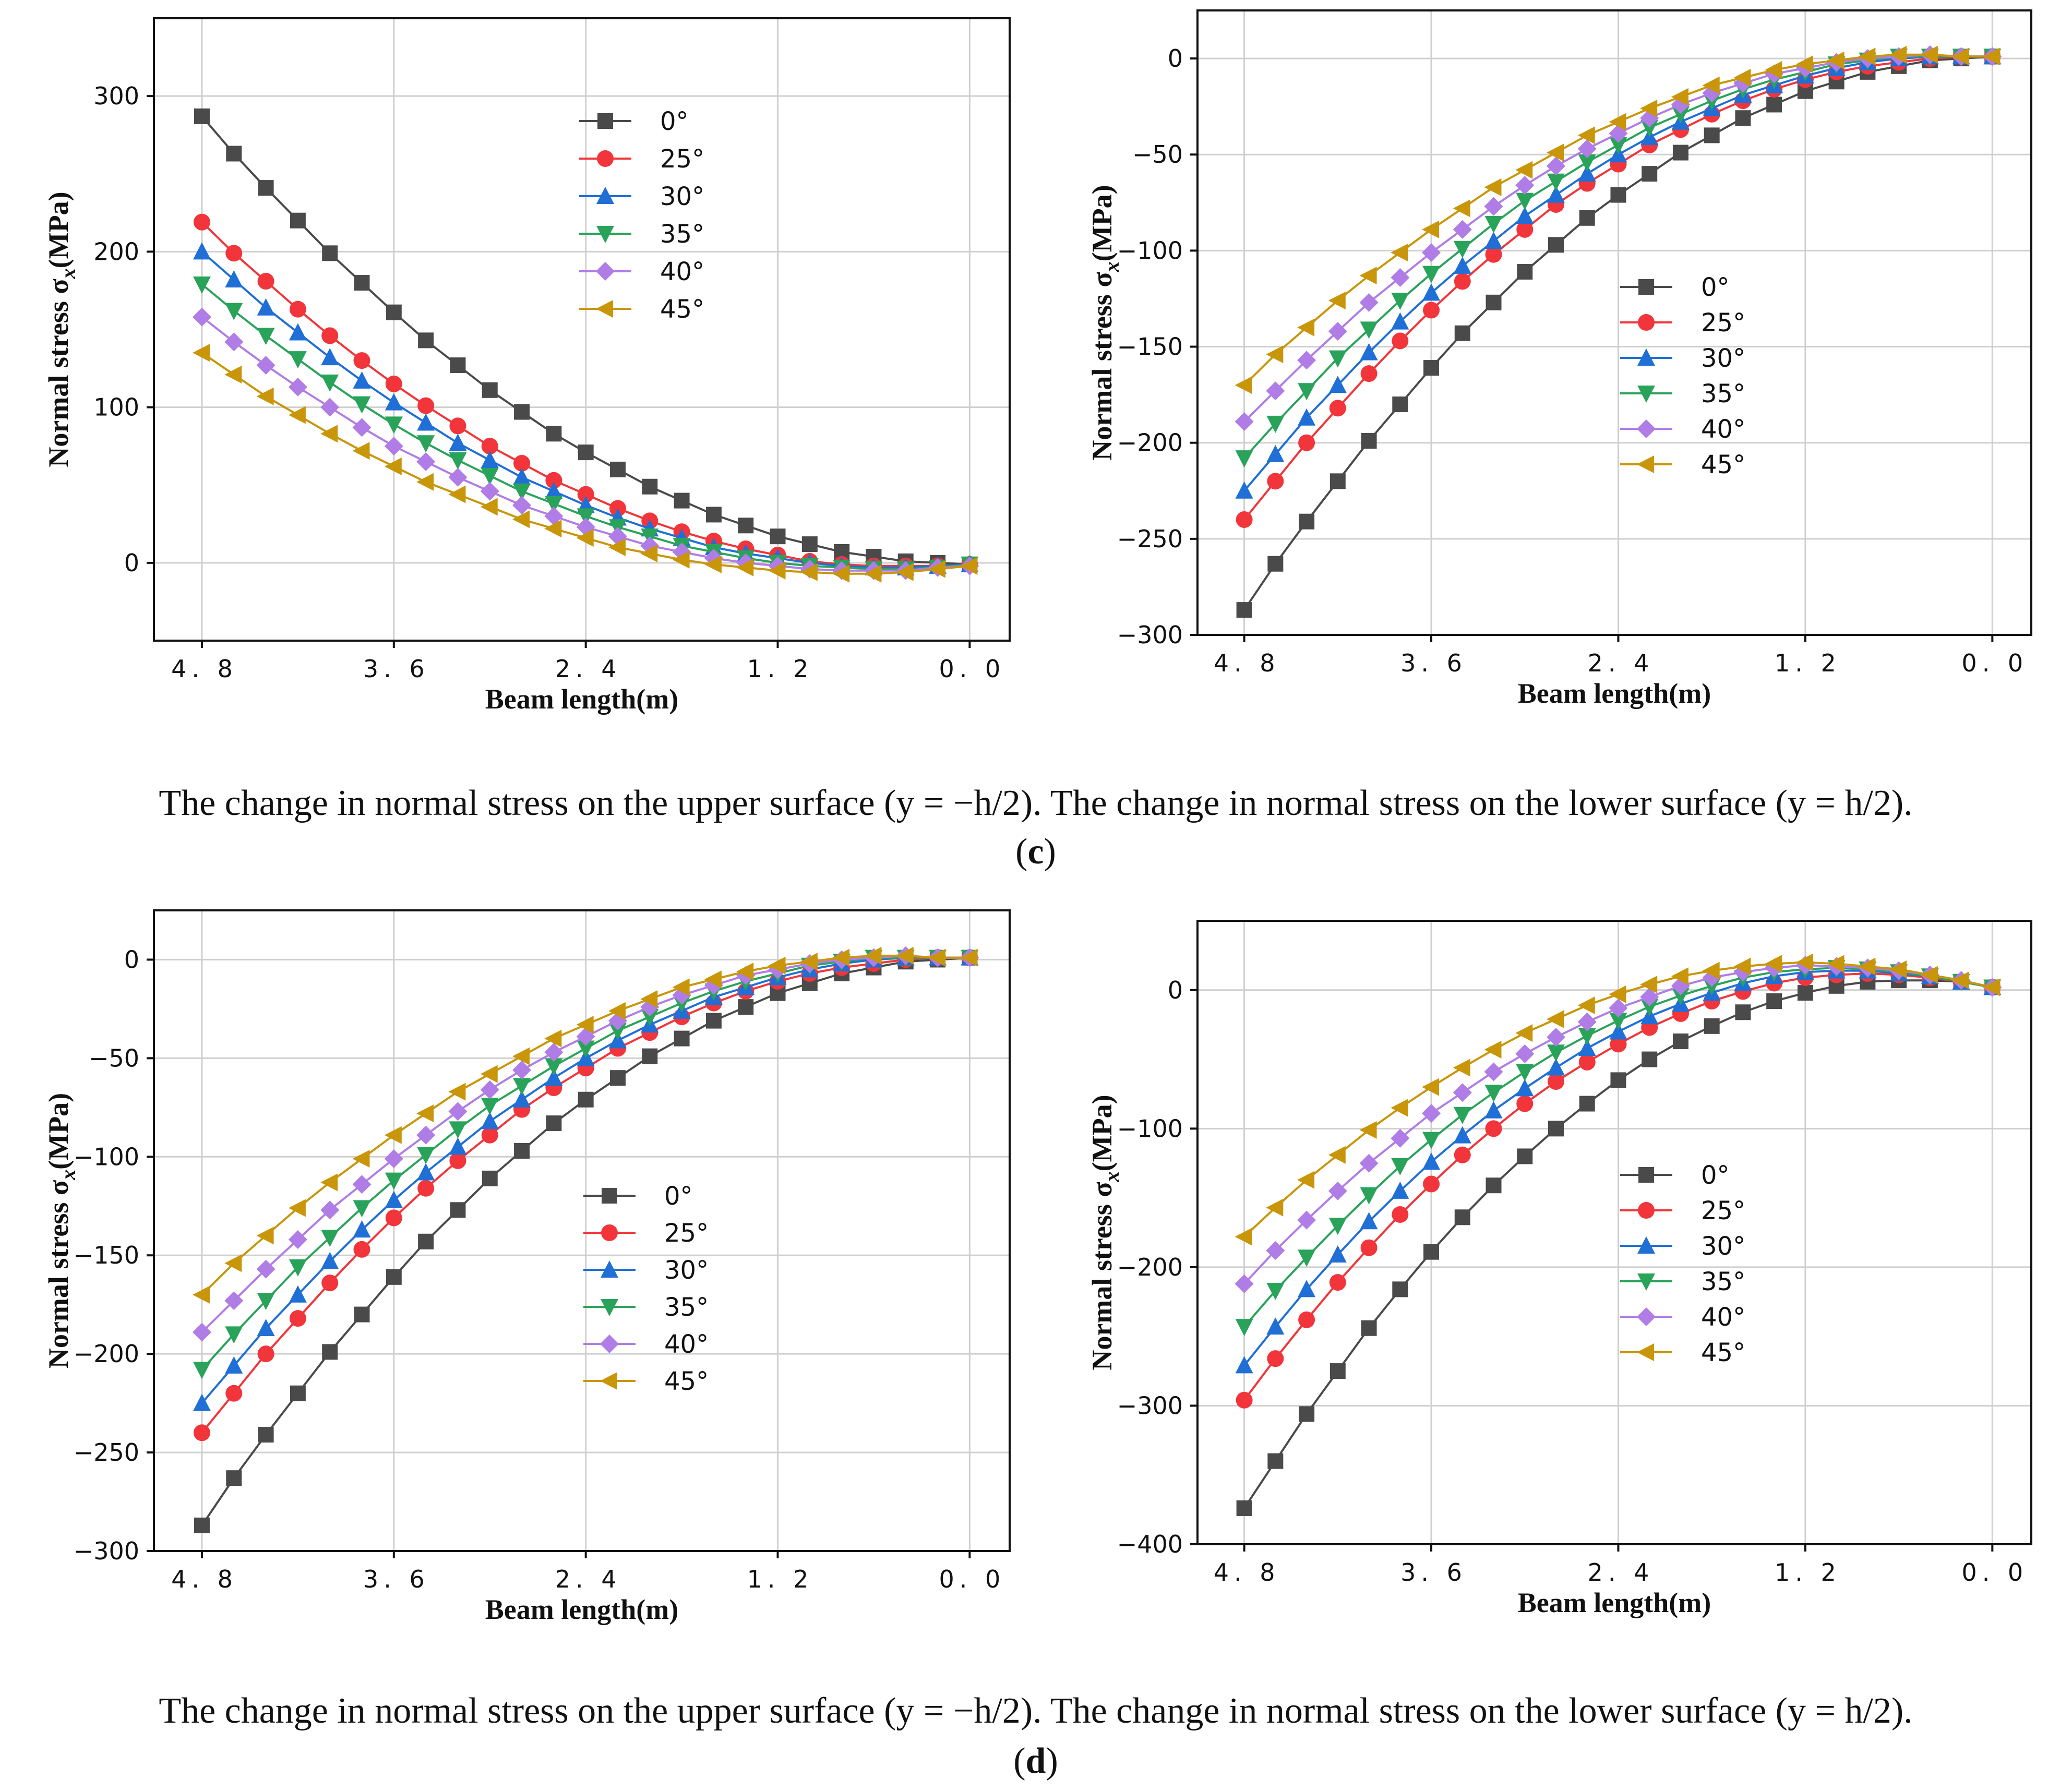  I want to click on legend-label: 0°, so click(674, 122).